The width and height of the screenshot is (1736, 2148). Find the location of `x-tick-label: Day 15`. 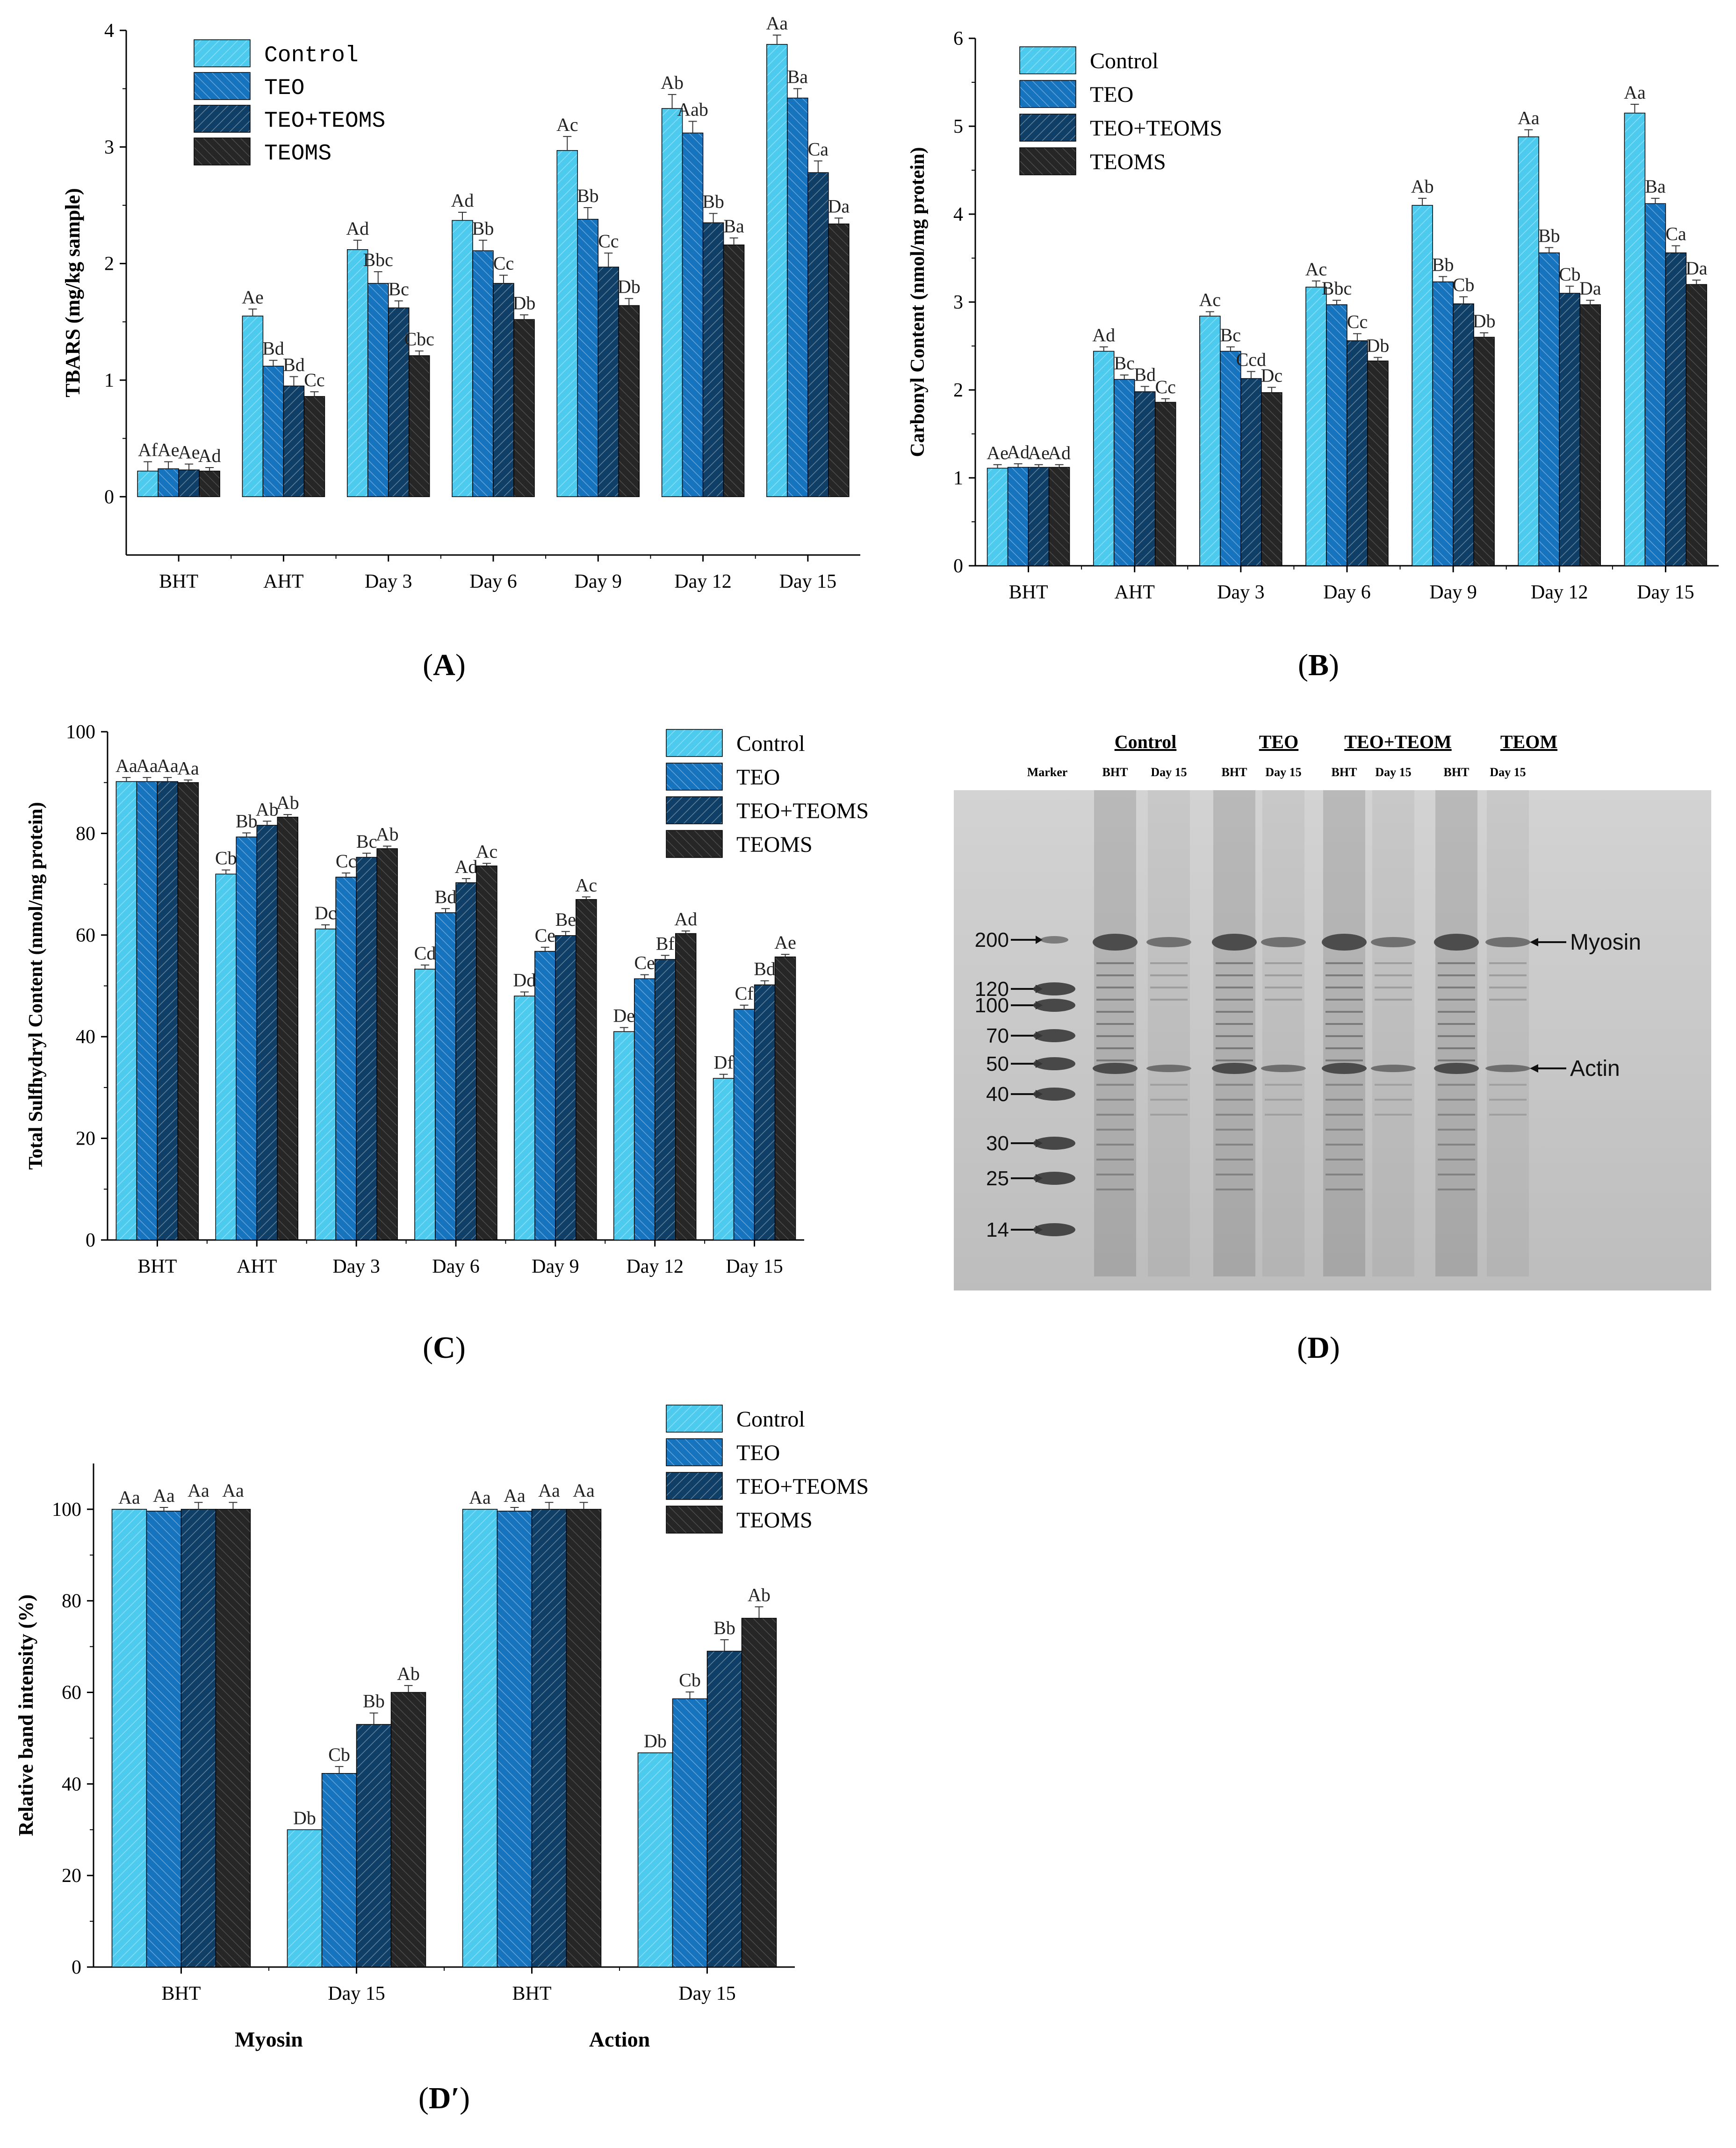

x-tick-label: Day 15 is located at coordinates (807, 581).